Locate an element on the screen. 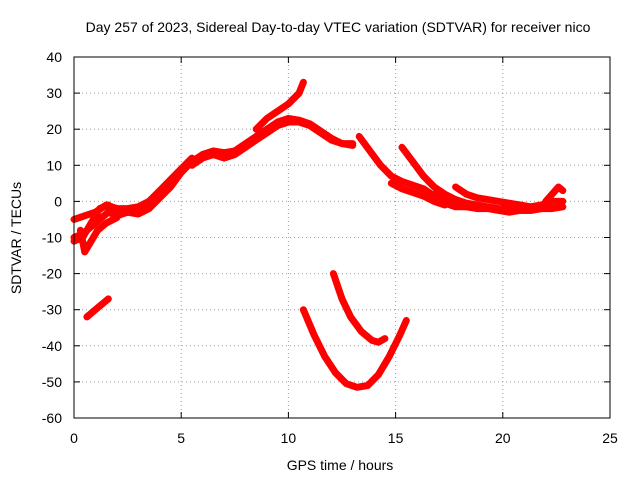 This screenshot has height=480, width=640. series-line-trace-early-mid is located at coordinates (133, 188).